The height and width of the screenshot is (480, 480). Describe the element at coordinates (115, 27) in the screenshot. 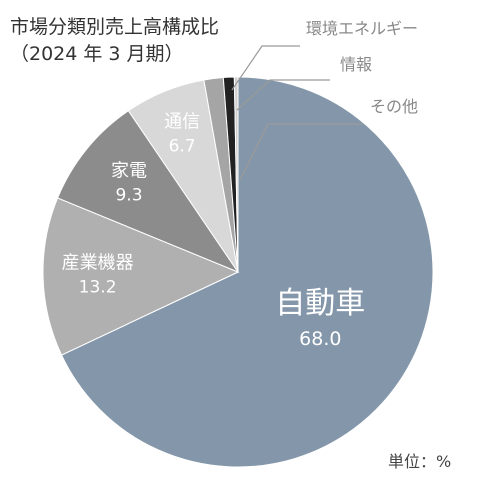

I see `chart-title-line1: 市場分類別売上高構成比` at that location.